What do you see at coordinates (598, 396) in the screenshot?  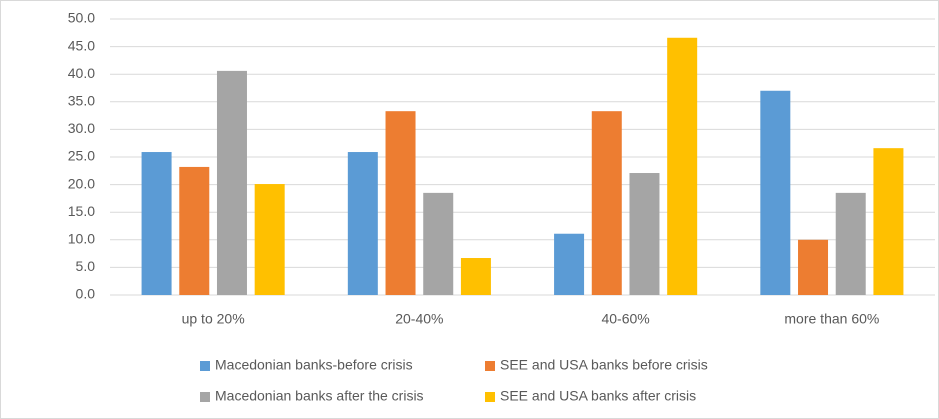 I see `legend-label: SEE and USA banks after crisis` at bounding box center [598, 396].